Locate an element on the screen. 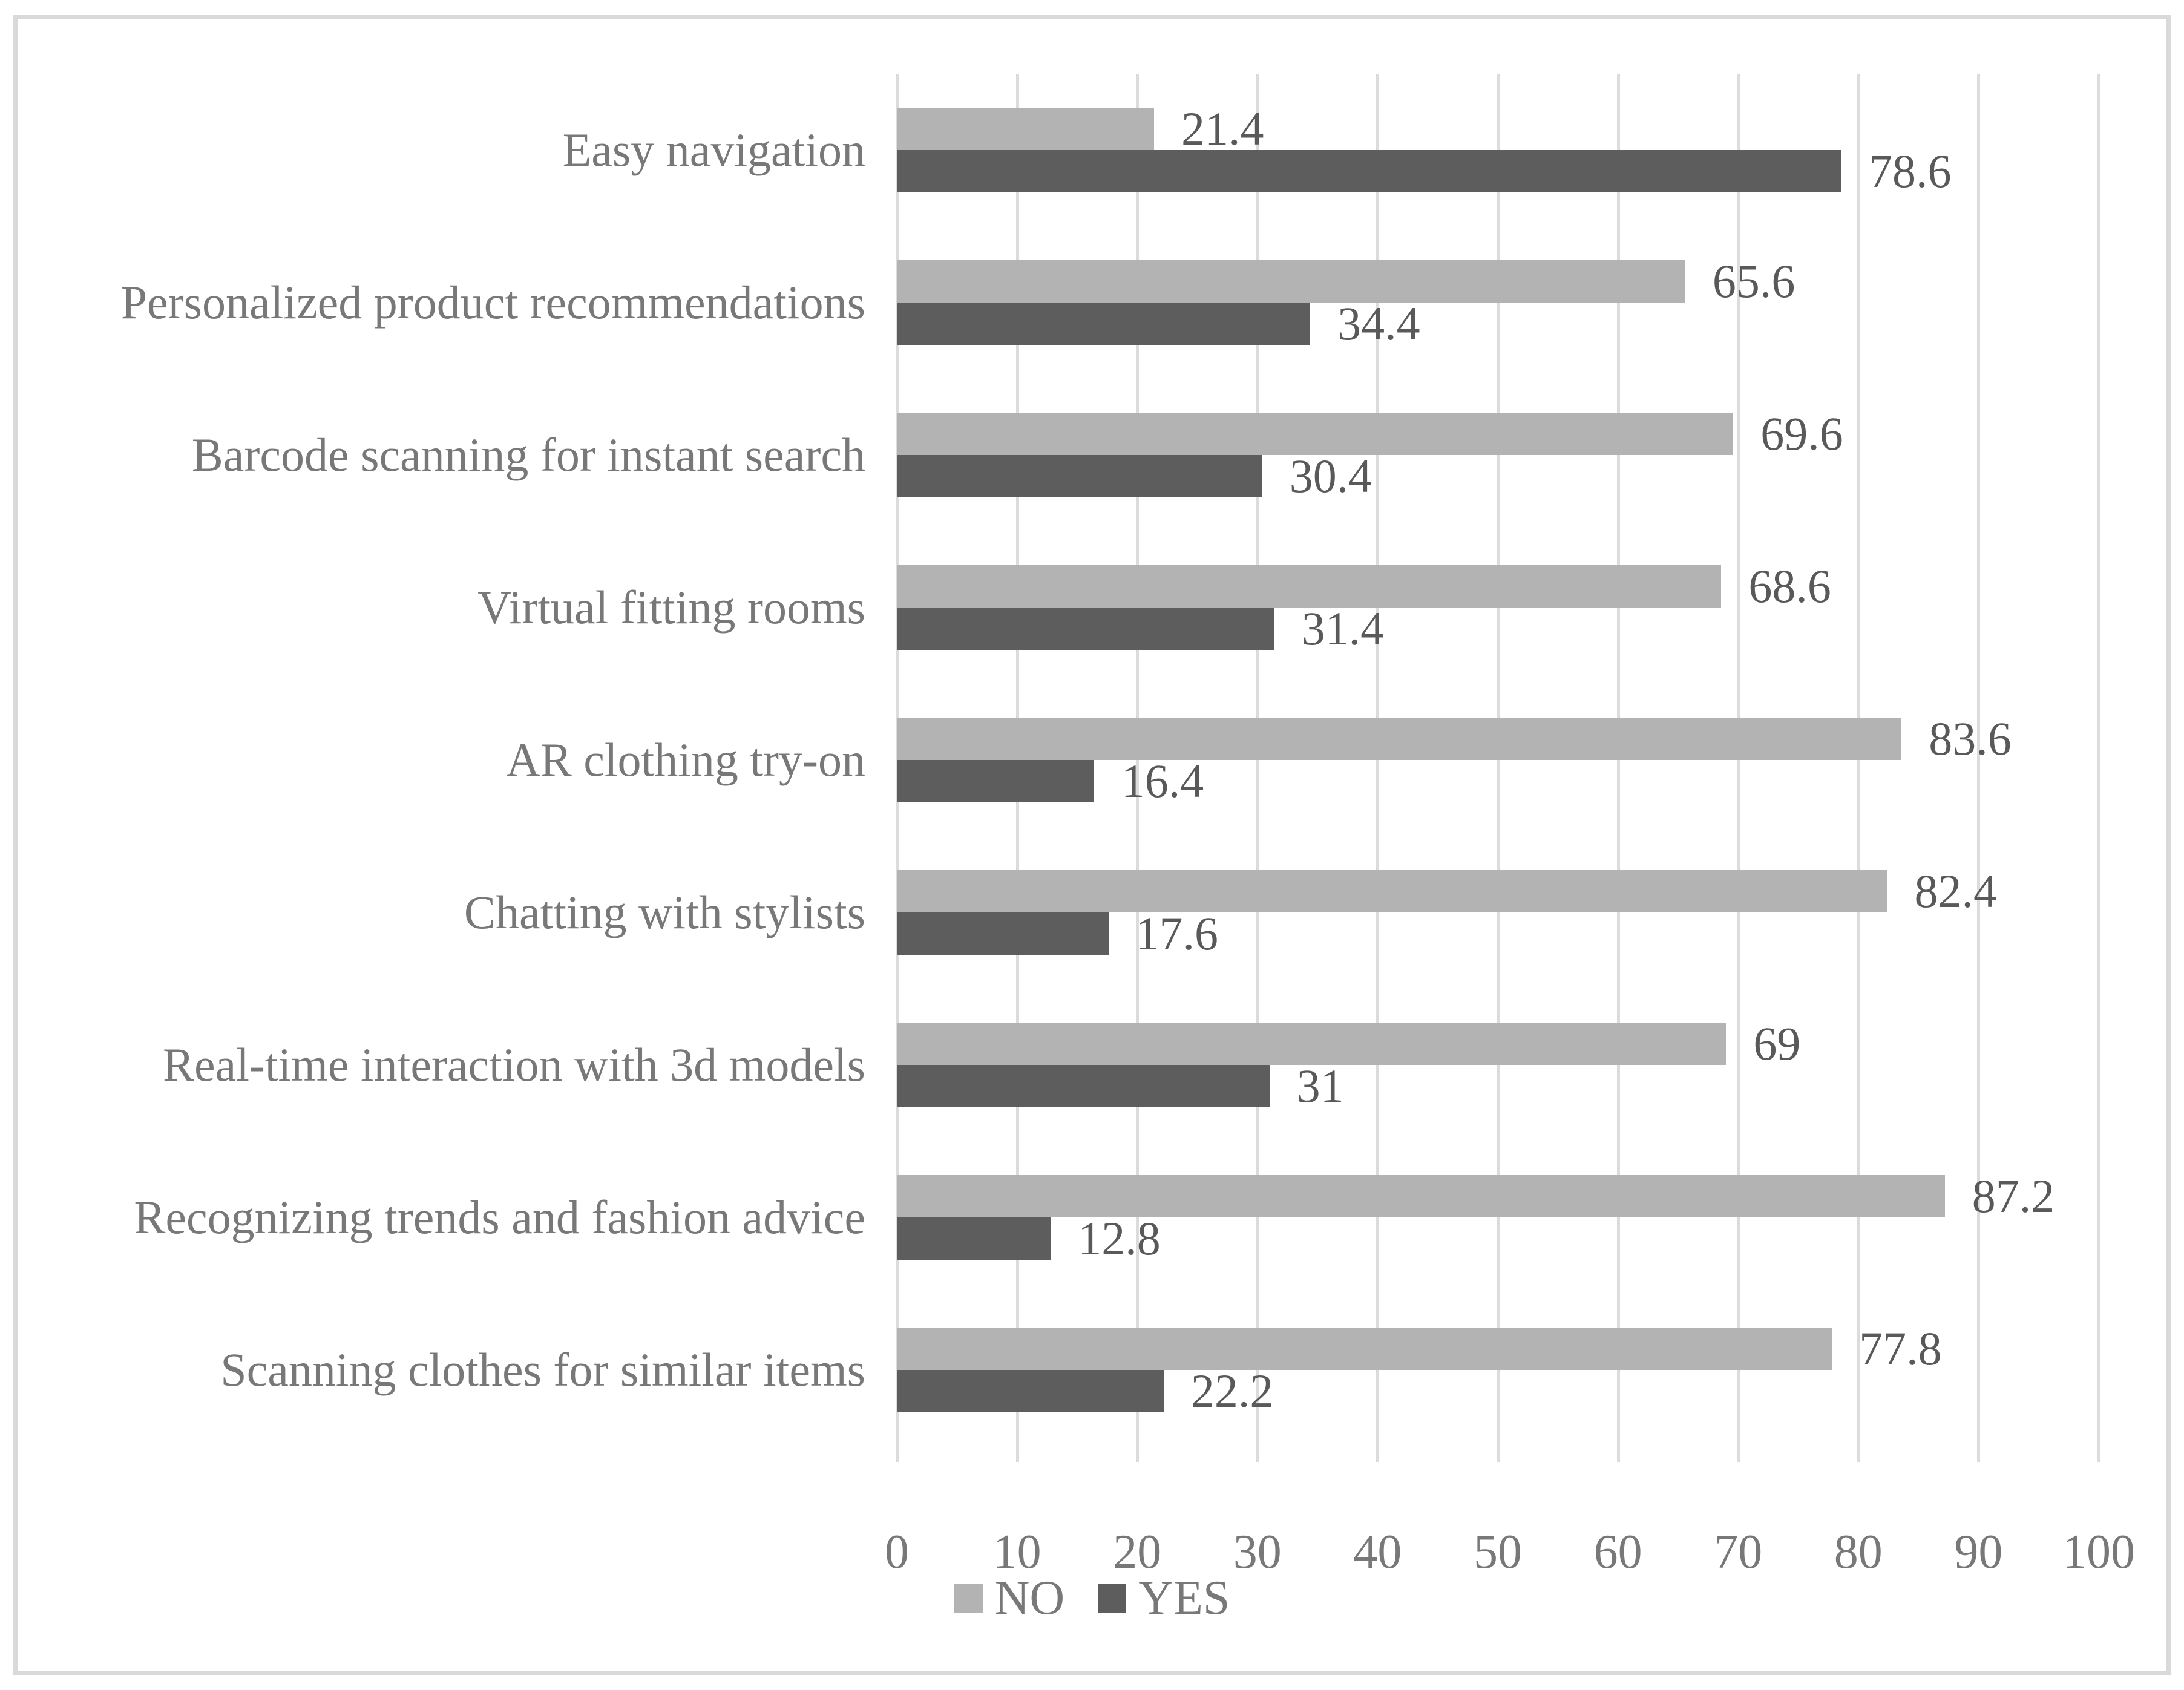  value-label: 21.4 is located at coordinates (1222, 128).